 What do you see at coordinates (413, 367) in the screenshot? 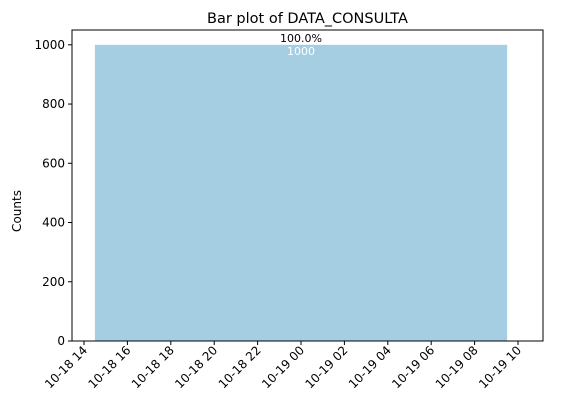
I see `x-tick-label-8: 10-19 06` at bounding box center [413, 367].